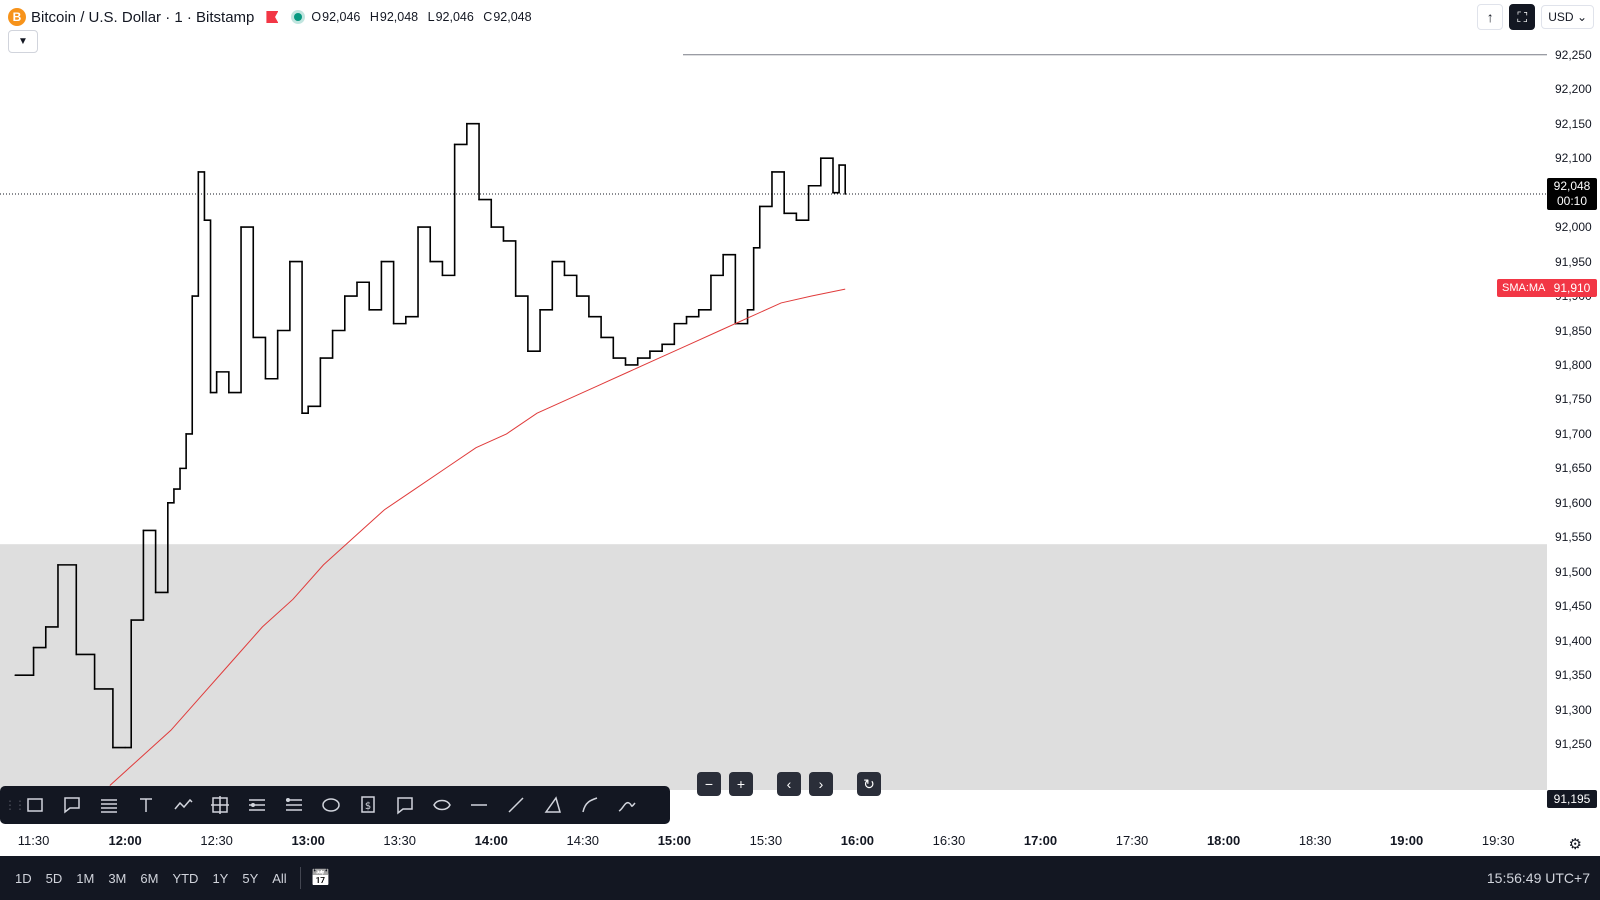  I want to click on range-button-3m: 3M, so click(117, 878).